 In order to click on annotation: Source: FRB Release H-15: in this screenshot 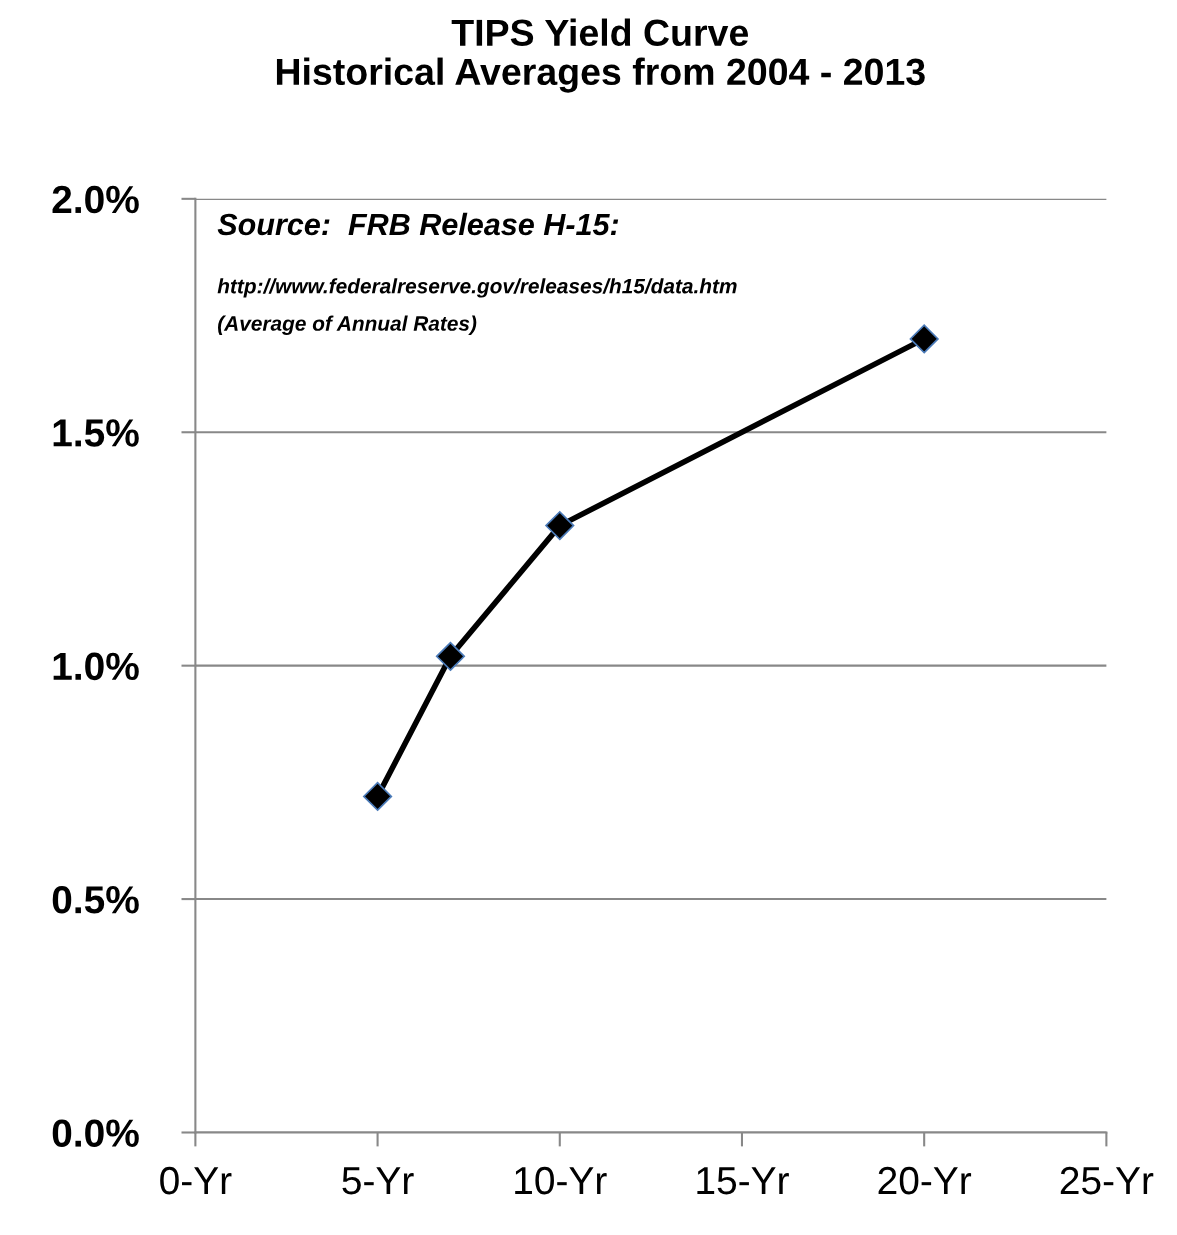, I will do `click(418, 224)`.